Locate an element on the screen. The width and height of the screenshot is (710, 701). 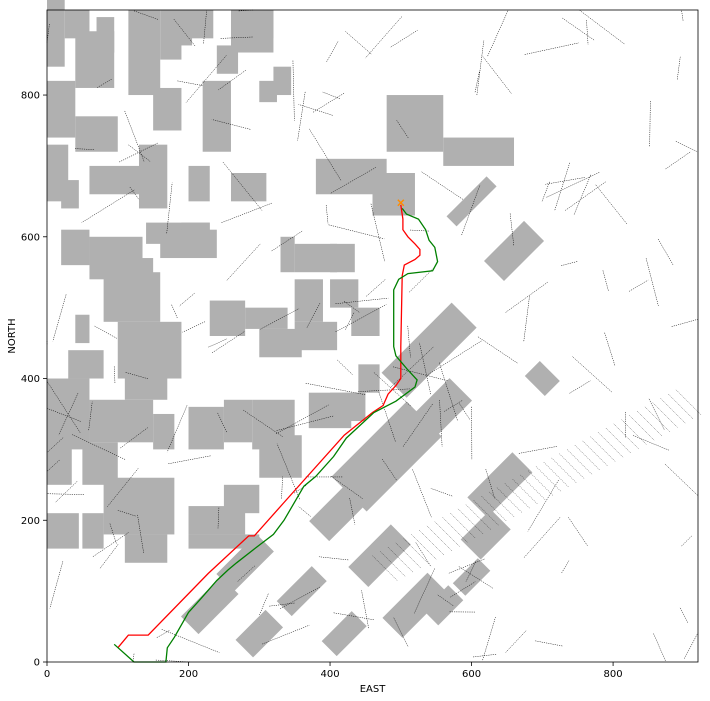
x-tick-layer: 0 200 400 600 800 is located at coordinates (333, 671).